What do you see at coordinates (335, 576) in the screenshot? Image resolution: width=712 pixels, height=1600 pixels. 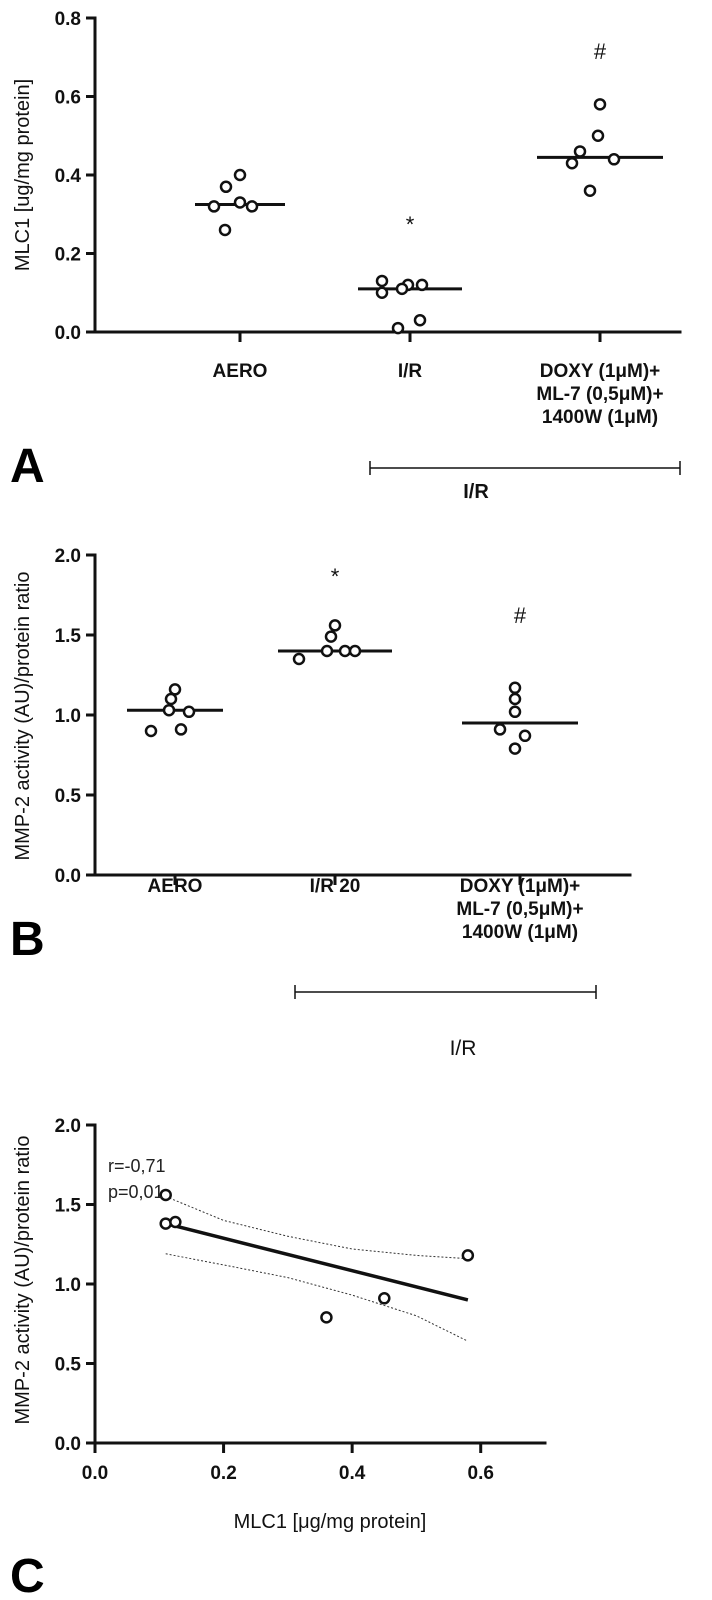 I see `panel-b-significance-mark: *` at bounding box center [335, 576].